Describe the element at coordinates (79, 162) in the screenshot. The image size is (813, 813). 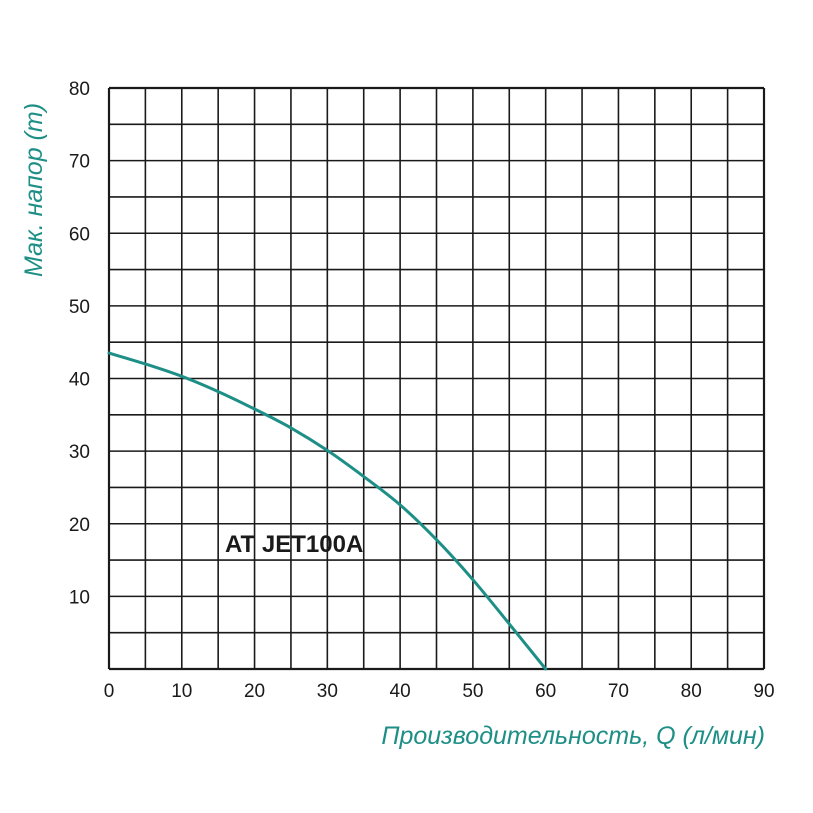
I see `y-tick-label: 70` at that location.